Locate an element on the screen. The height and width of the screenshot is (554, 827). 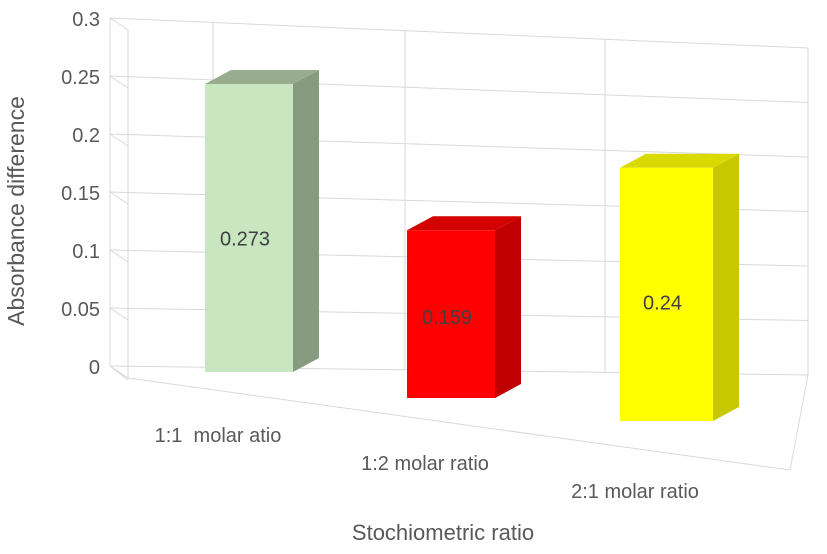
y-tick-label: 0.3 is located at coordinates (86, 20).